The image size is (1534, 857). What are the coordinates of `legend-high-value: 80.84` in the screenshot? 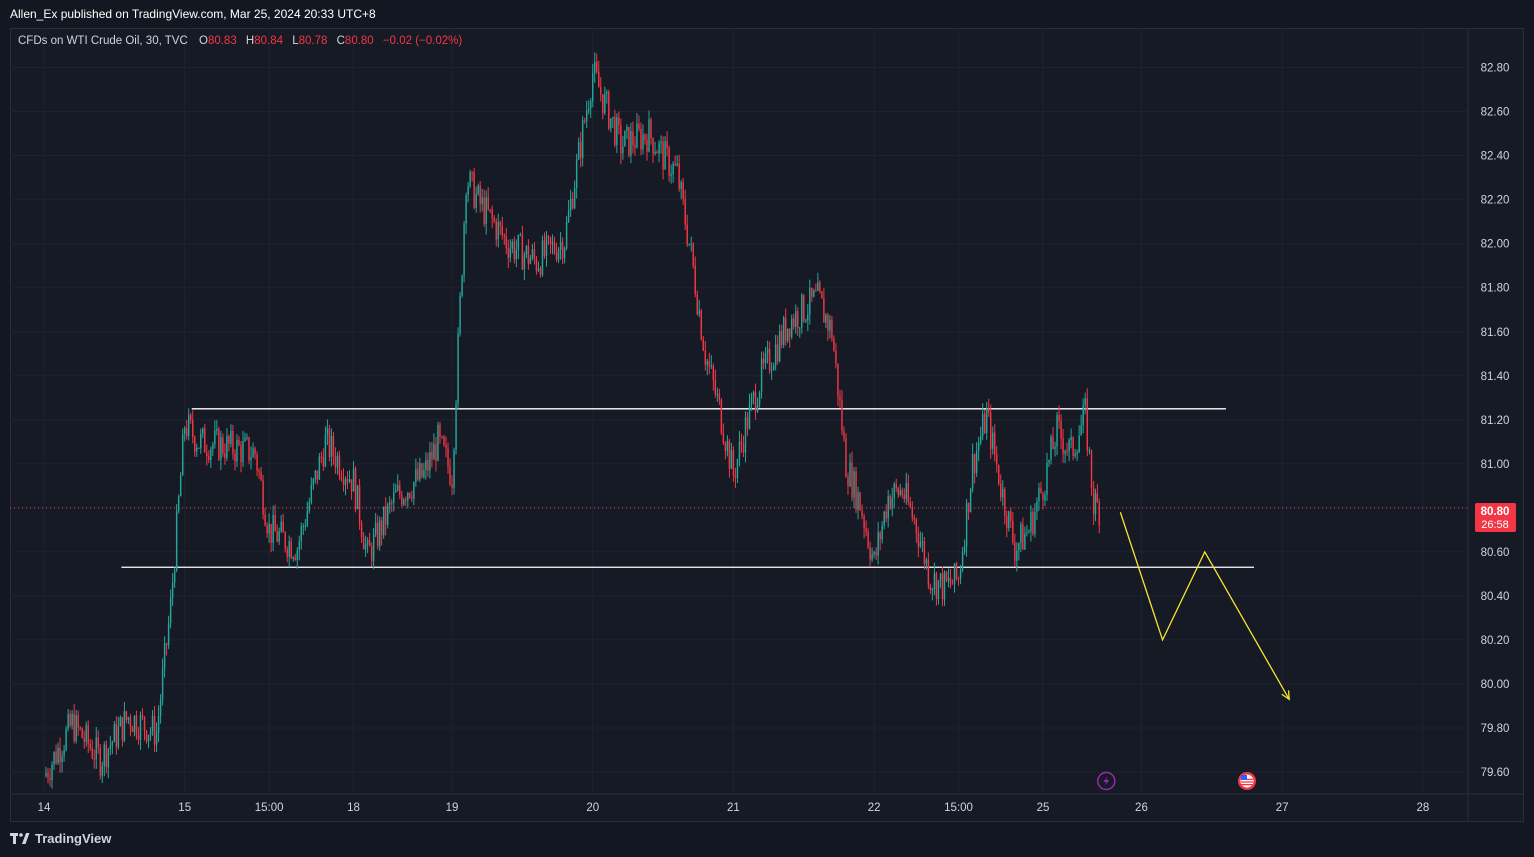 It's located at (269, 41).